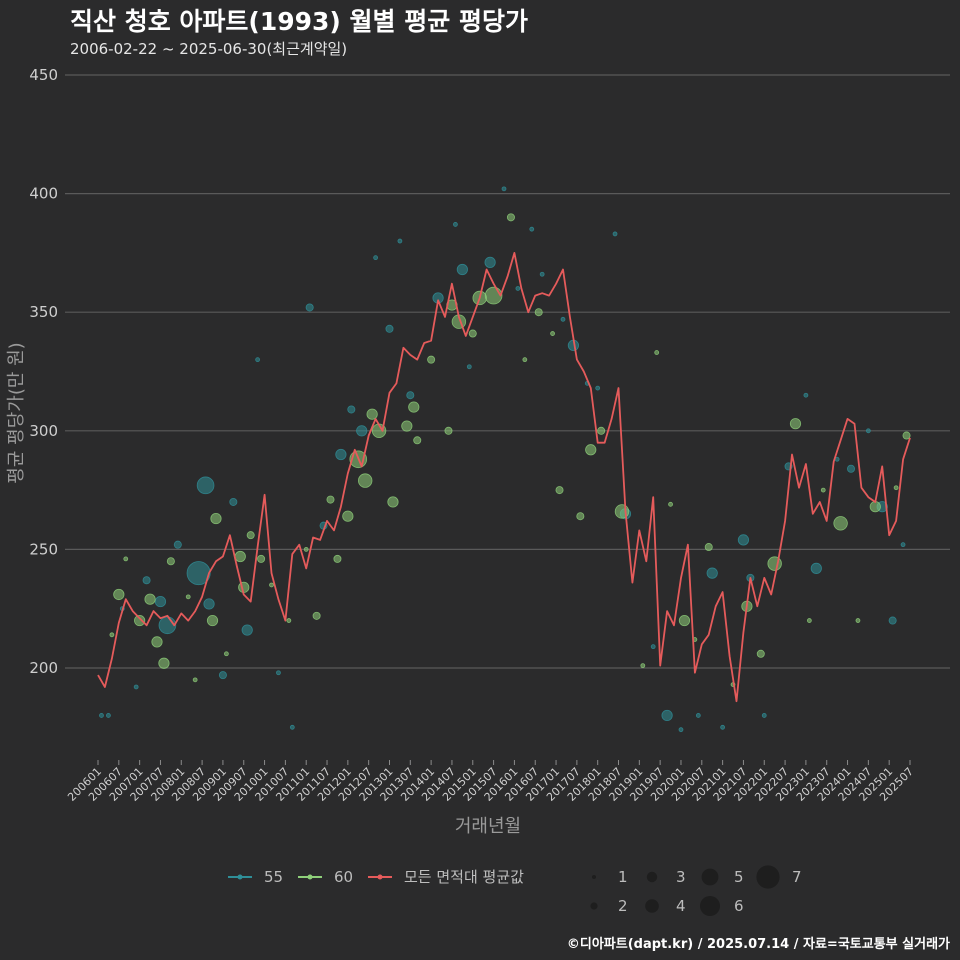 This screenshot has height=960, width=960. What do you see at coordinates (16, 412) in the screenshot?
I see `y-axis-label: 평균 평당가(만 원)` at bounding box center [16, 412].